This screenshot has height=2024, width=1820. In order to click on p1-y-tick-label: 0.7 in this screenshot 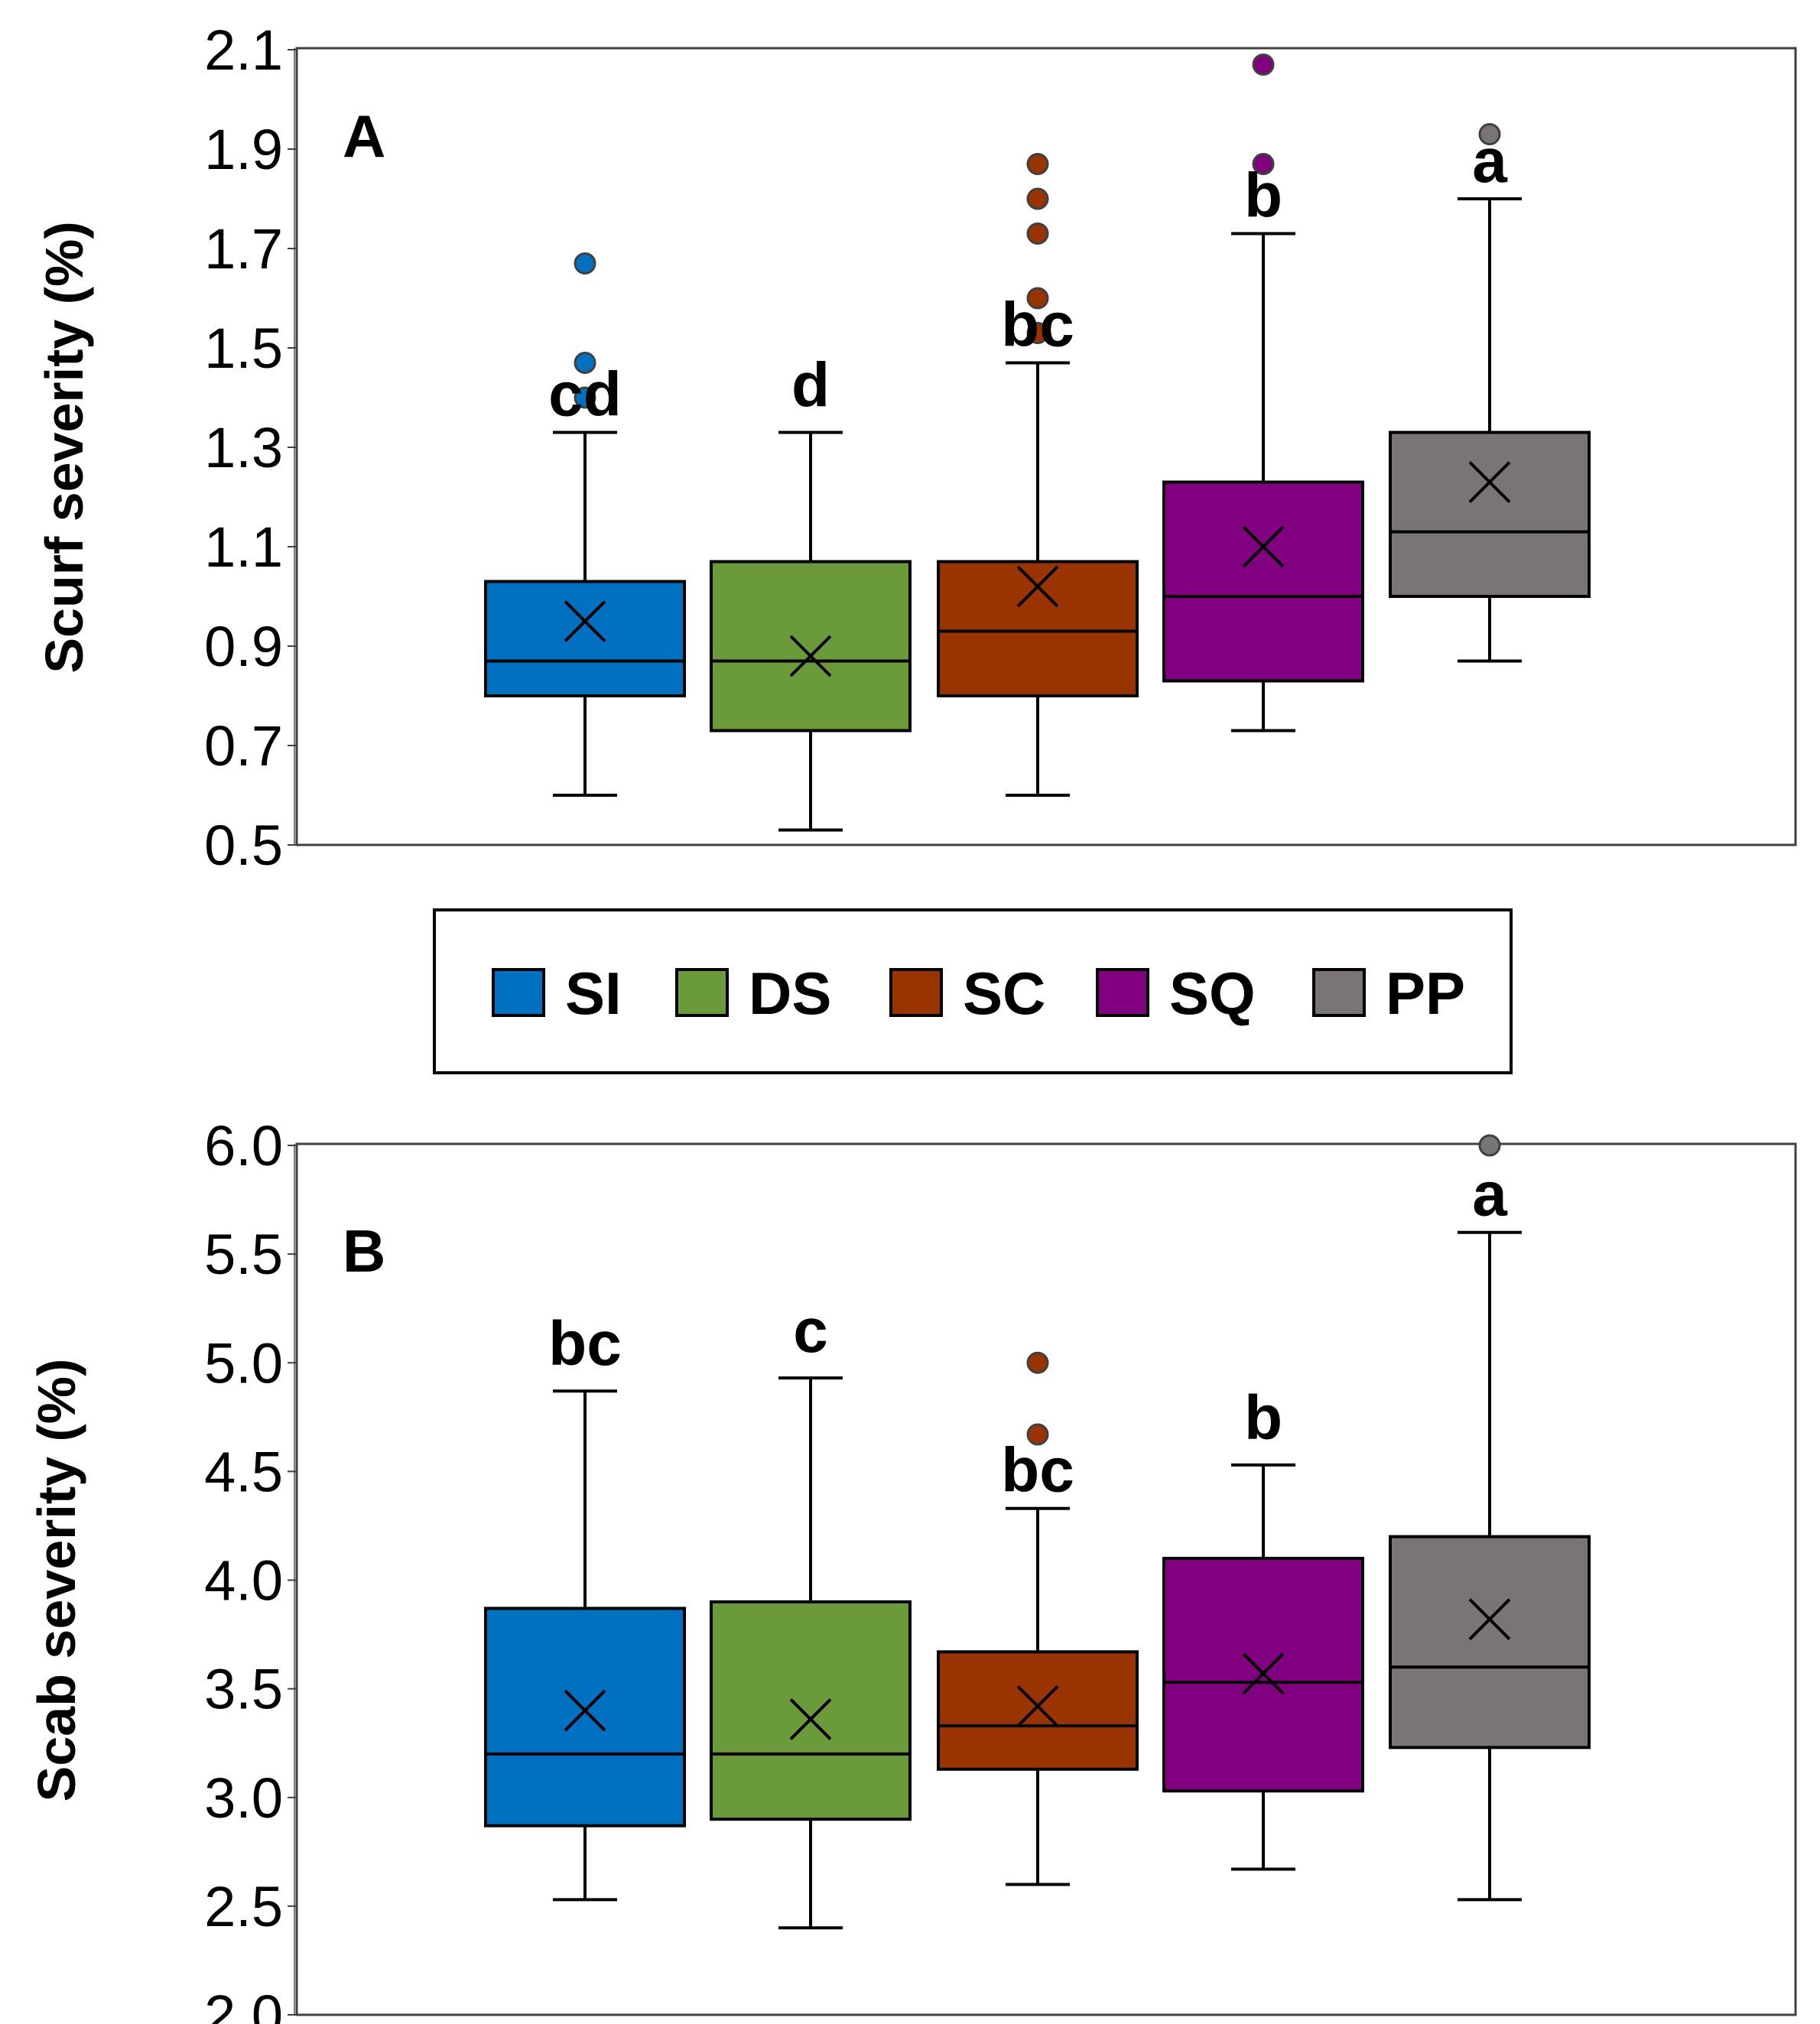, I will do `click(243, 746)`.